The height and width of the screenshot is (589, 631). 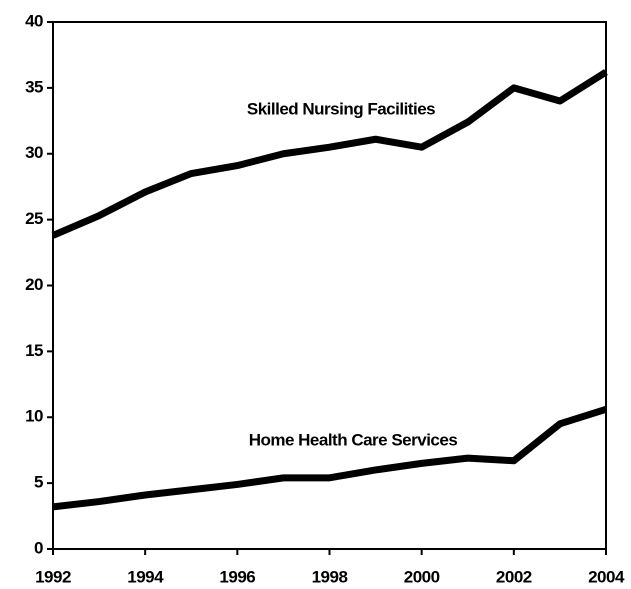 I want to click on y-tick-label: 40, so click(x=34, y=20).